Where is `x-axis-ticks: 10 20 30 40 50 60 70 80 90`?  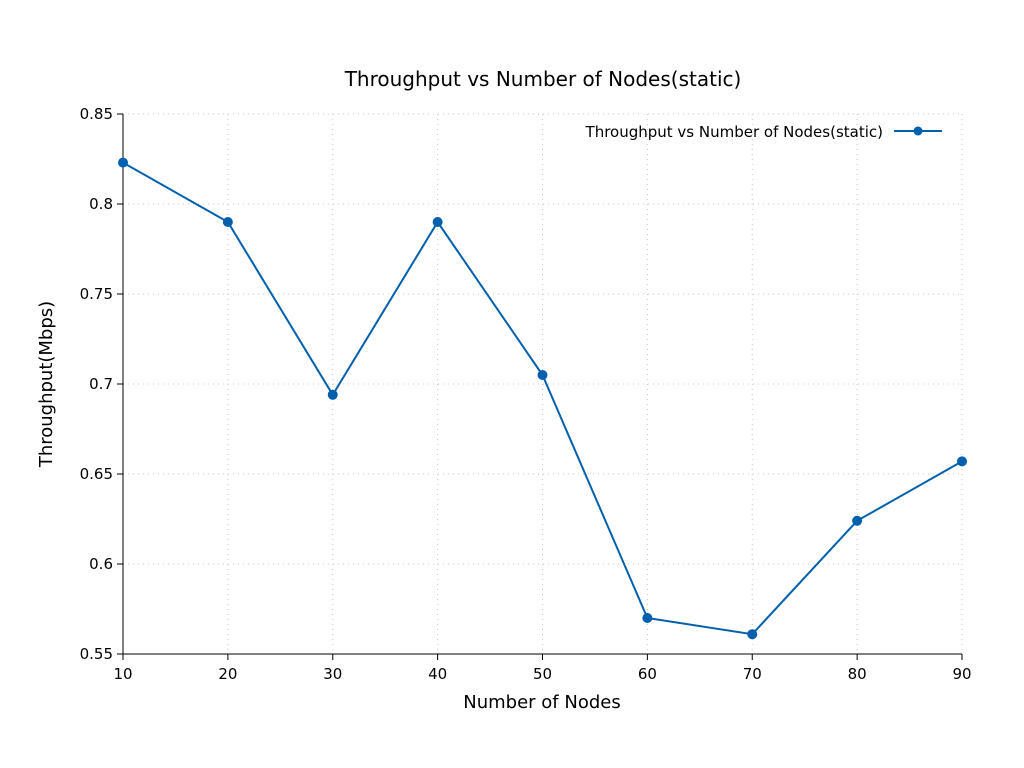
x-axis-ticks: 10 20 30 40 50 60 70 80 90 is located at coordinates (542, 668).